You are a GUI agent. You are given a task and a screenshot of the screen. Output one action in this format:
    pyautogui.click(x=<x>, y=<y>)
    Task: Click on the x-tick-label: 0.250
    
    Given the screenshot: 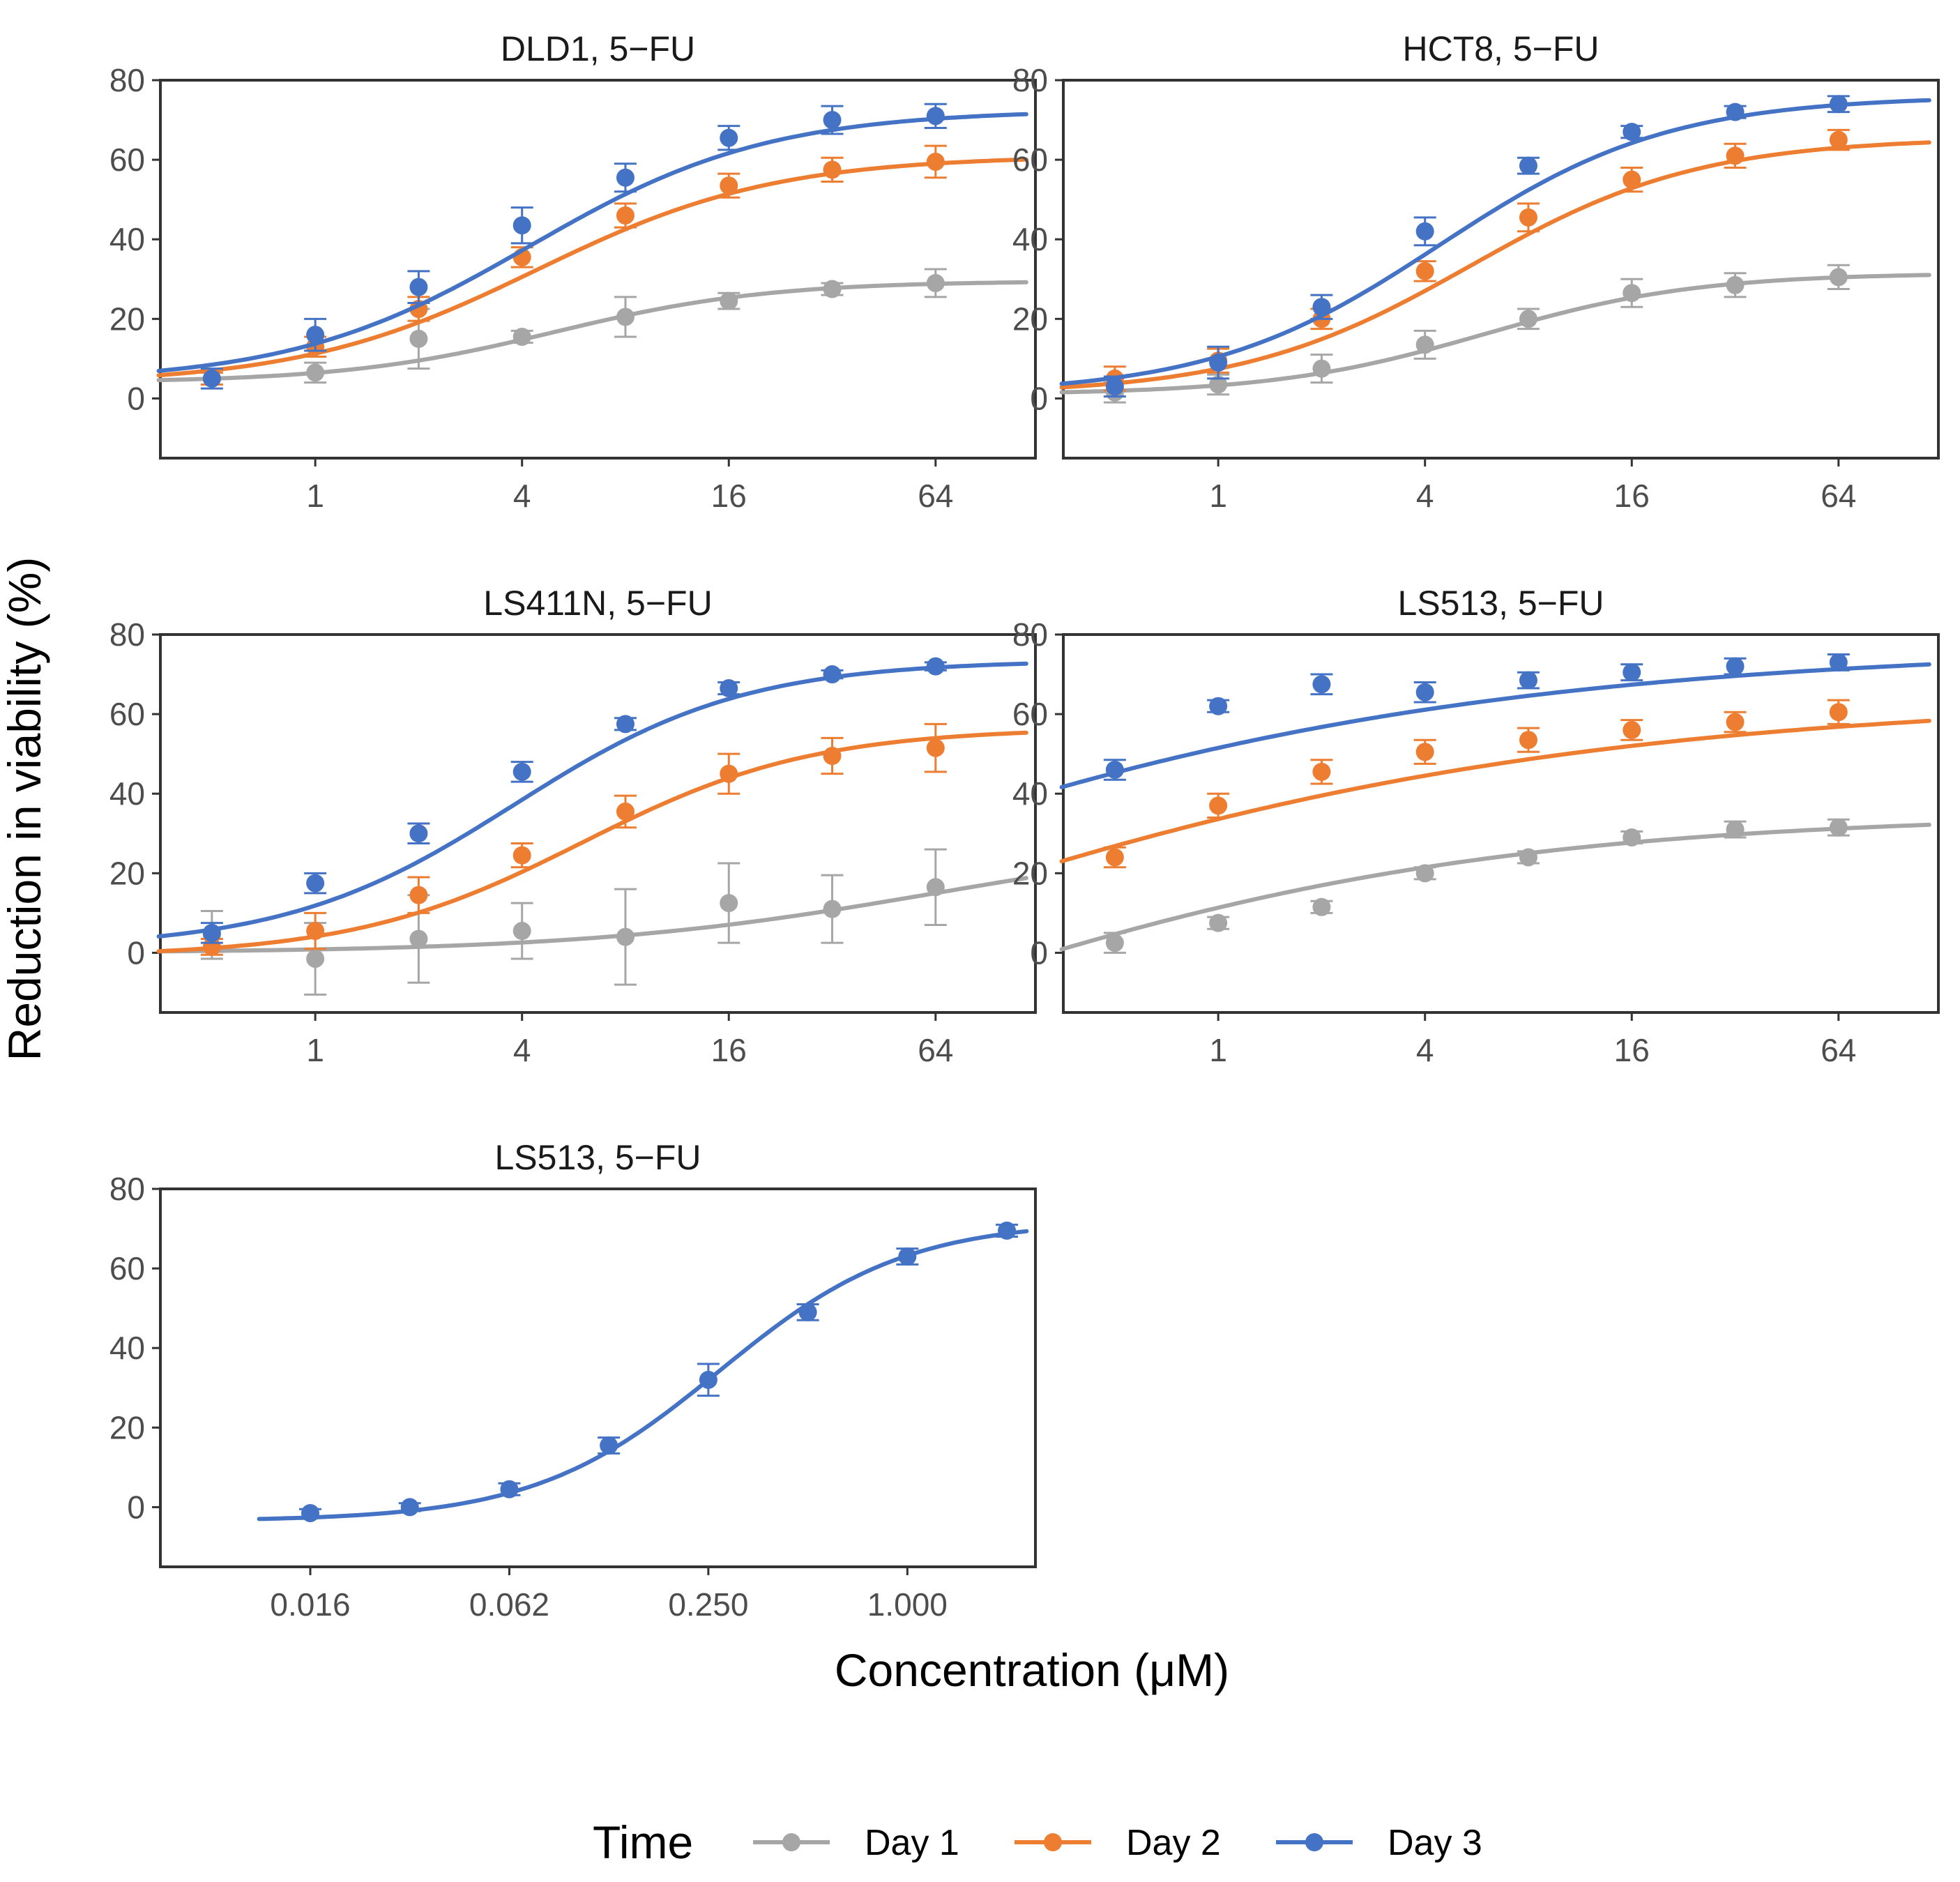 What is the action you would take?
    pyautogui.click(x=708, y=1604)
    